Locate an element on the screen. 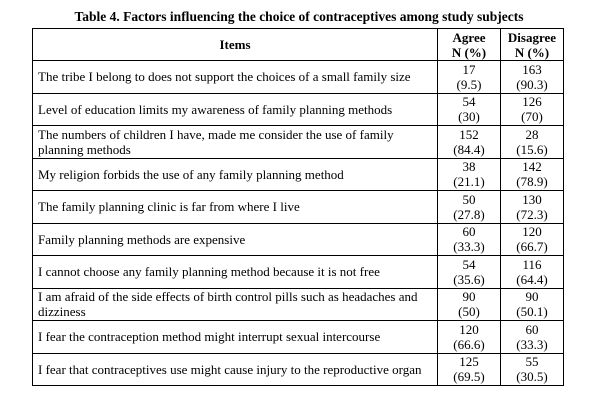 This screenshot has height=409, width=598. count-cell: 17 (9.5) is located at coordinates (469, 77).